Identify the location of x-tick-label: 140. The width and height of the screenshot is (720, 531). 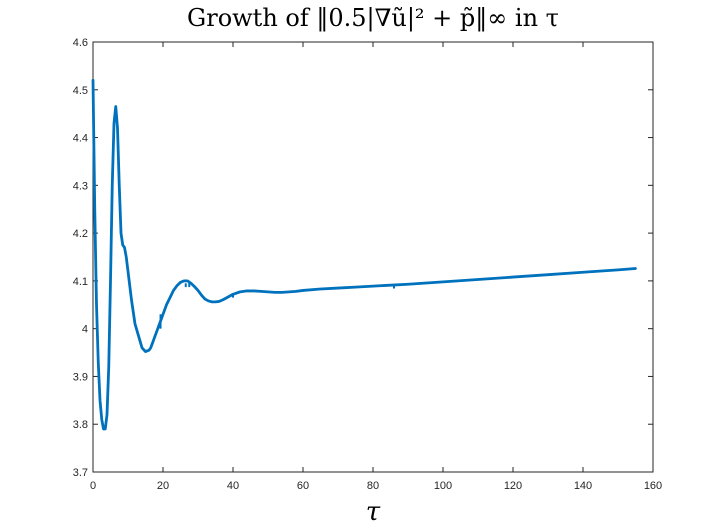
(583, 486).